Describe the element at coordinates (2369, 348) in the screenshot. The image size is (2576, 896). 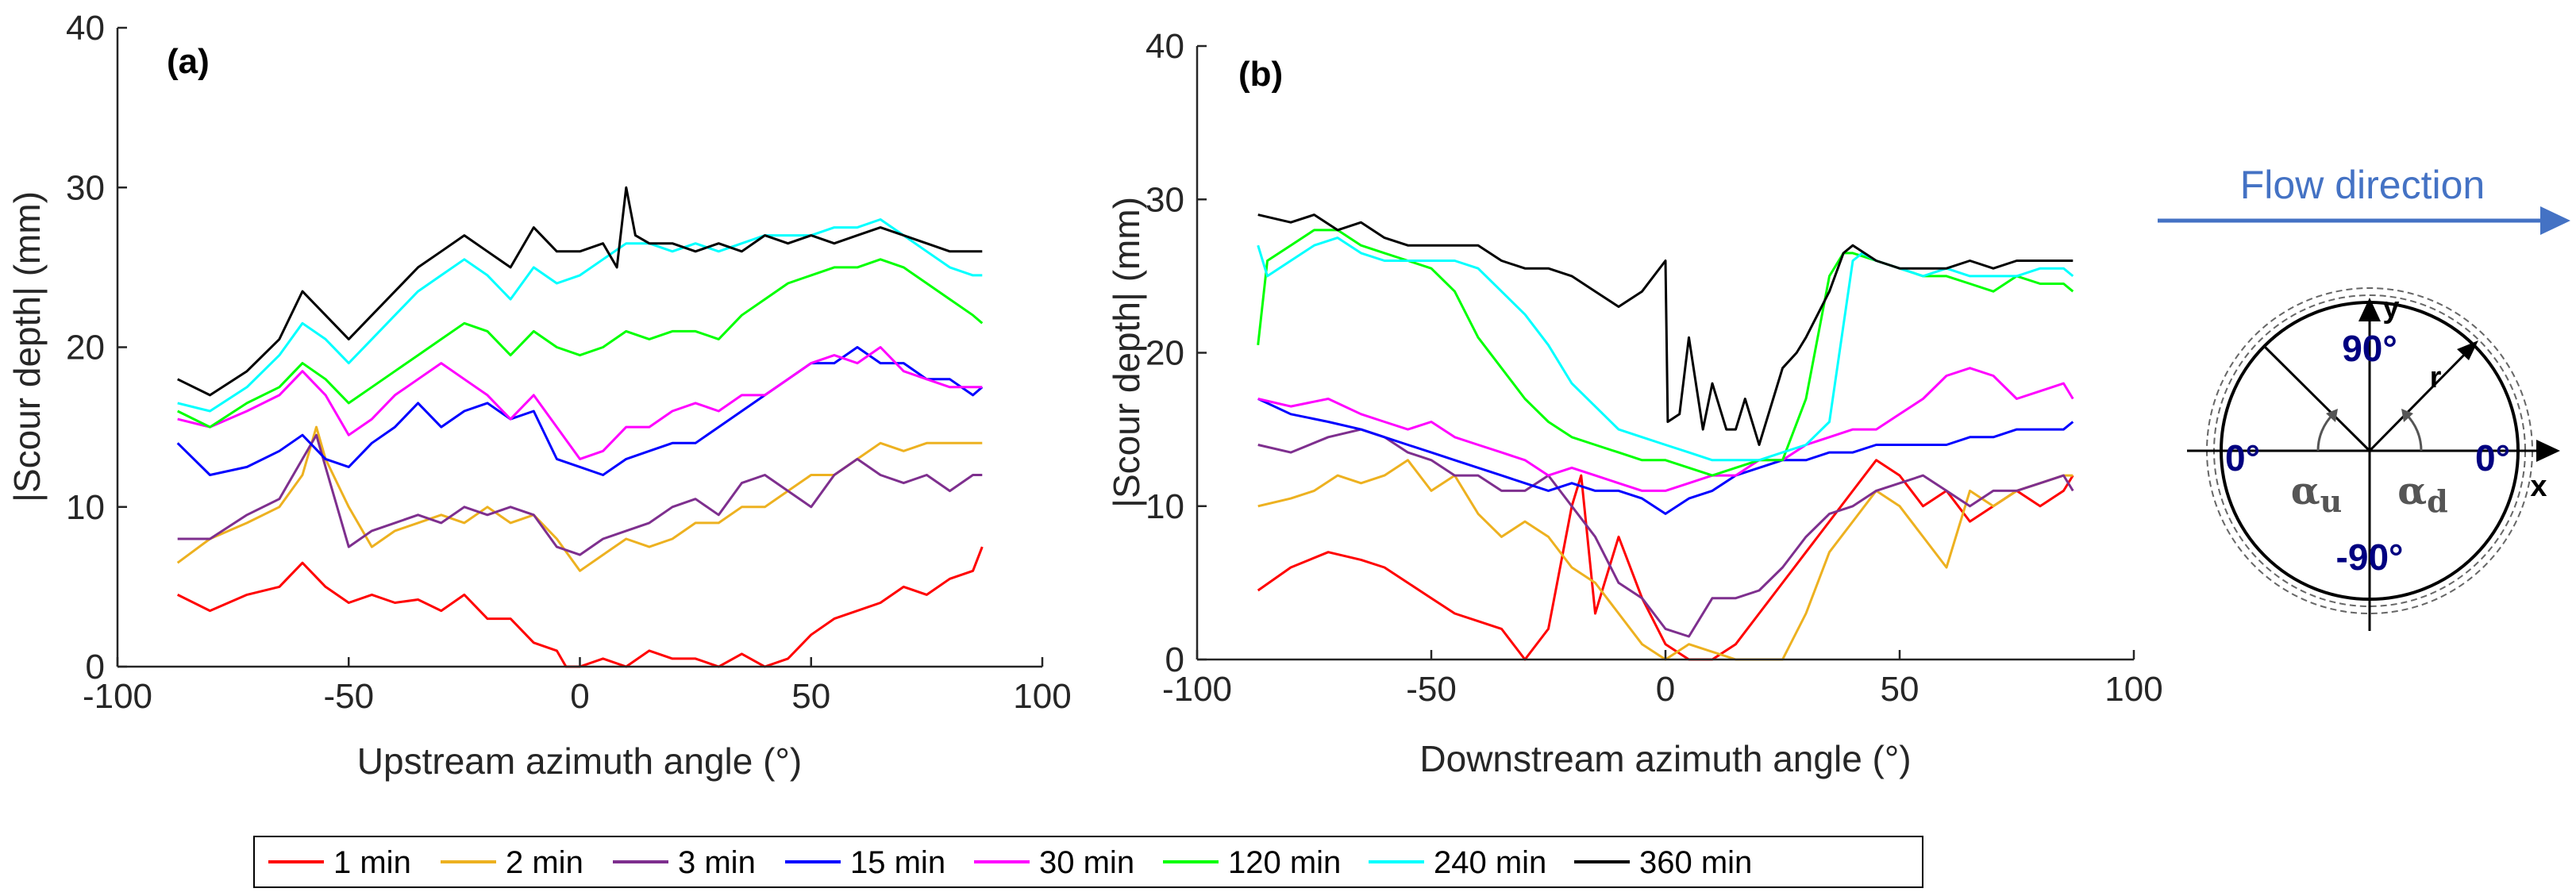
I see `angle-top-label: 90°` at that location.